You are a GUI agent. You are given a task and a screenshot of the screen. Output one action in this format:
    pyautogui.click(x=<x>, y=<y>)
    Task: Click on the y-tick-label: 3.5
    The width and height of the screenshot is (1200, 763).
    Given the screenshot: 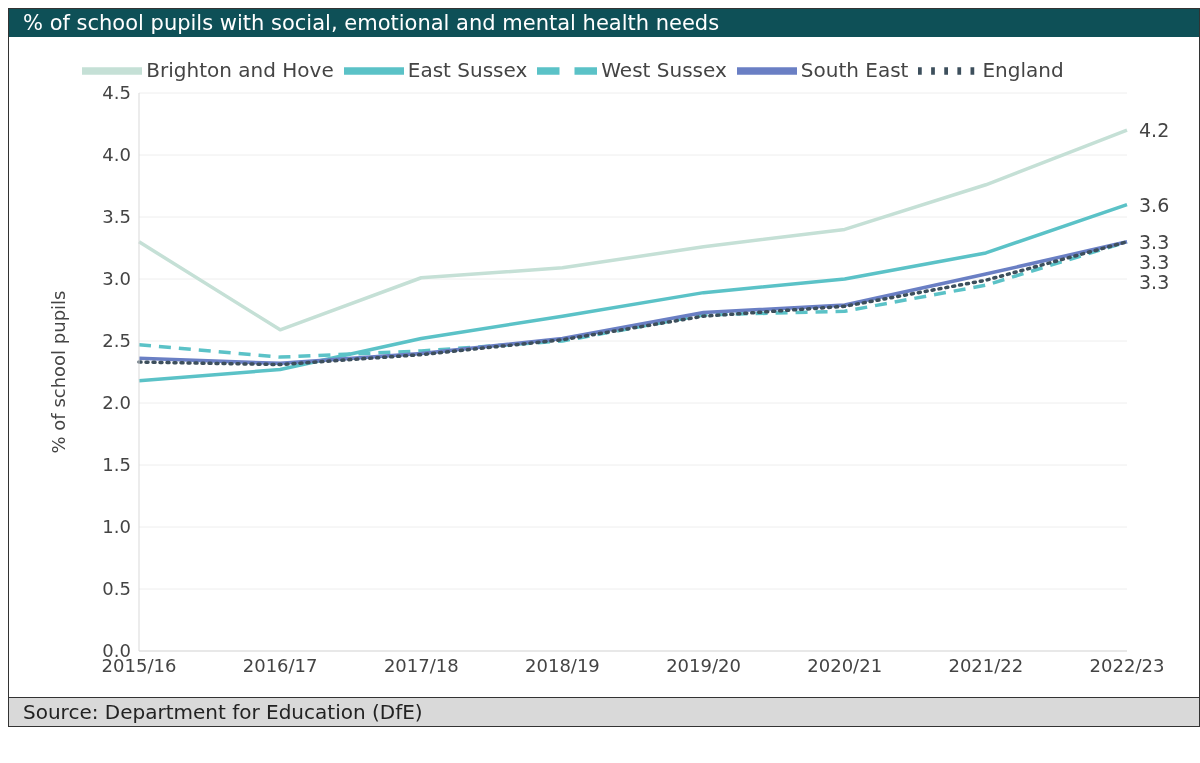 What is the action you would take?
    pyautogui.click(x=116, y=217)
    